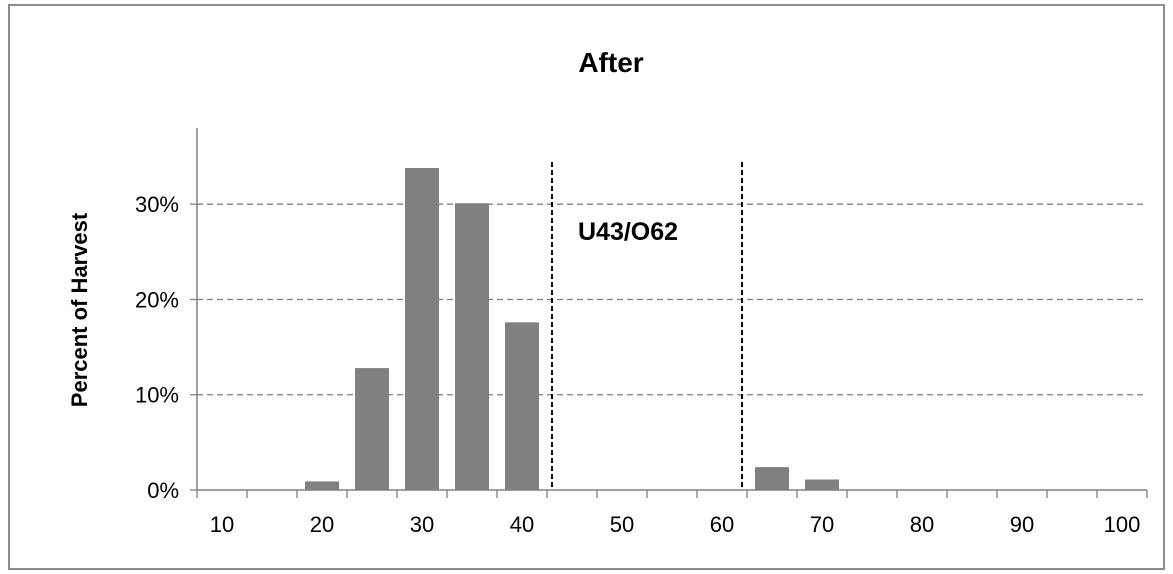 This screenshot has height=574, width=1173. What do you see at coordinates (922, 524) in the screenshot?
I see `x-tick-label: 80` at bounding box center [922, 524].